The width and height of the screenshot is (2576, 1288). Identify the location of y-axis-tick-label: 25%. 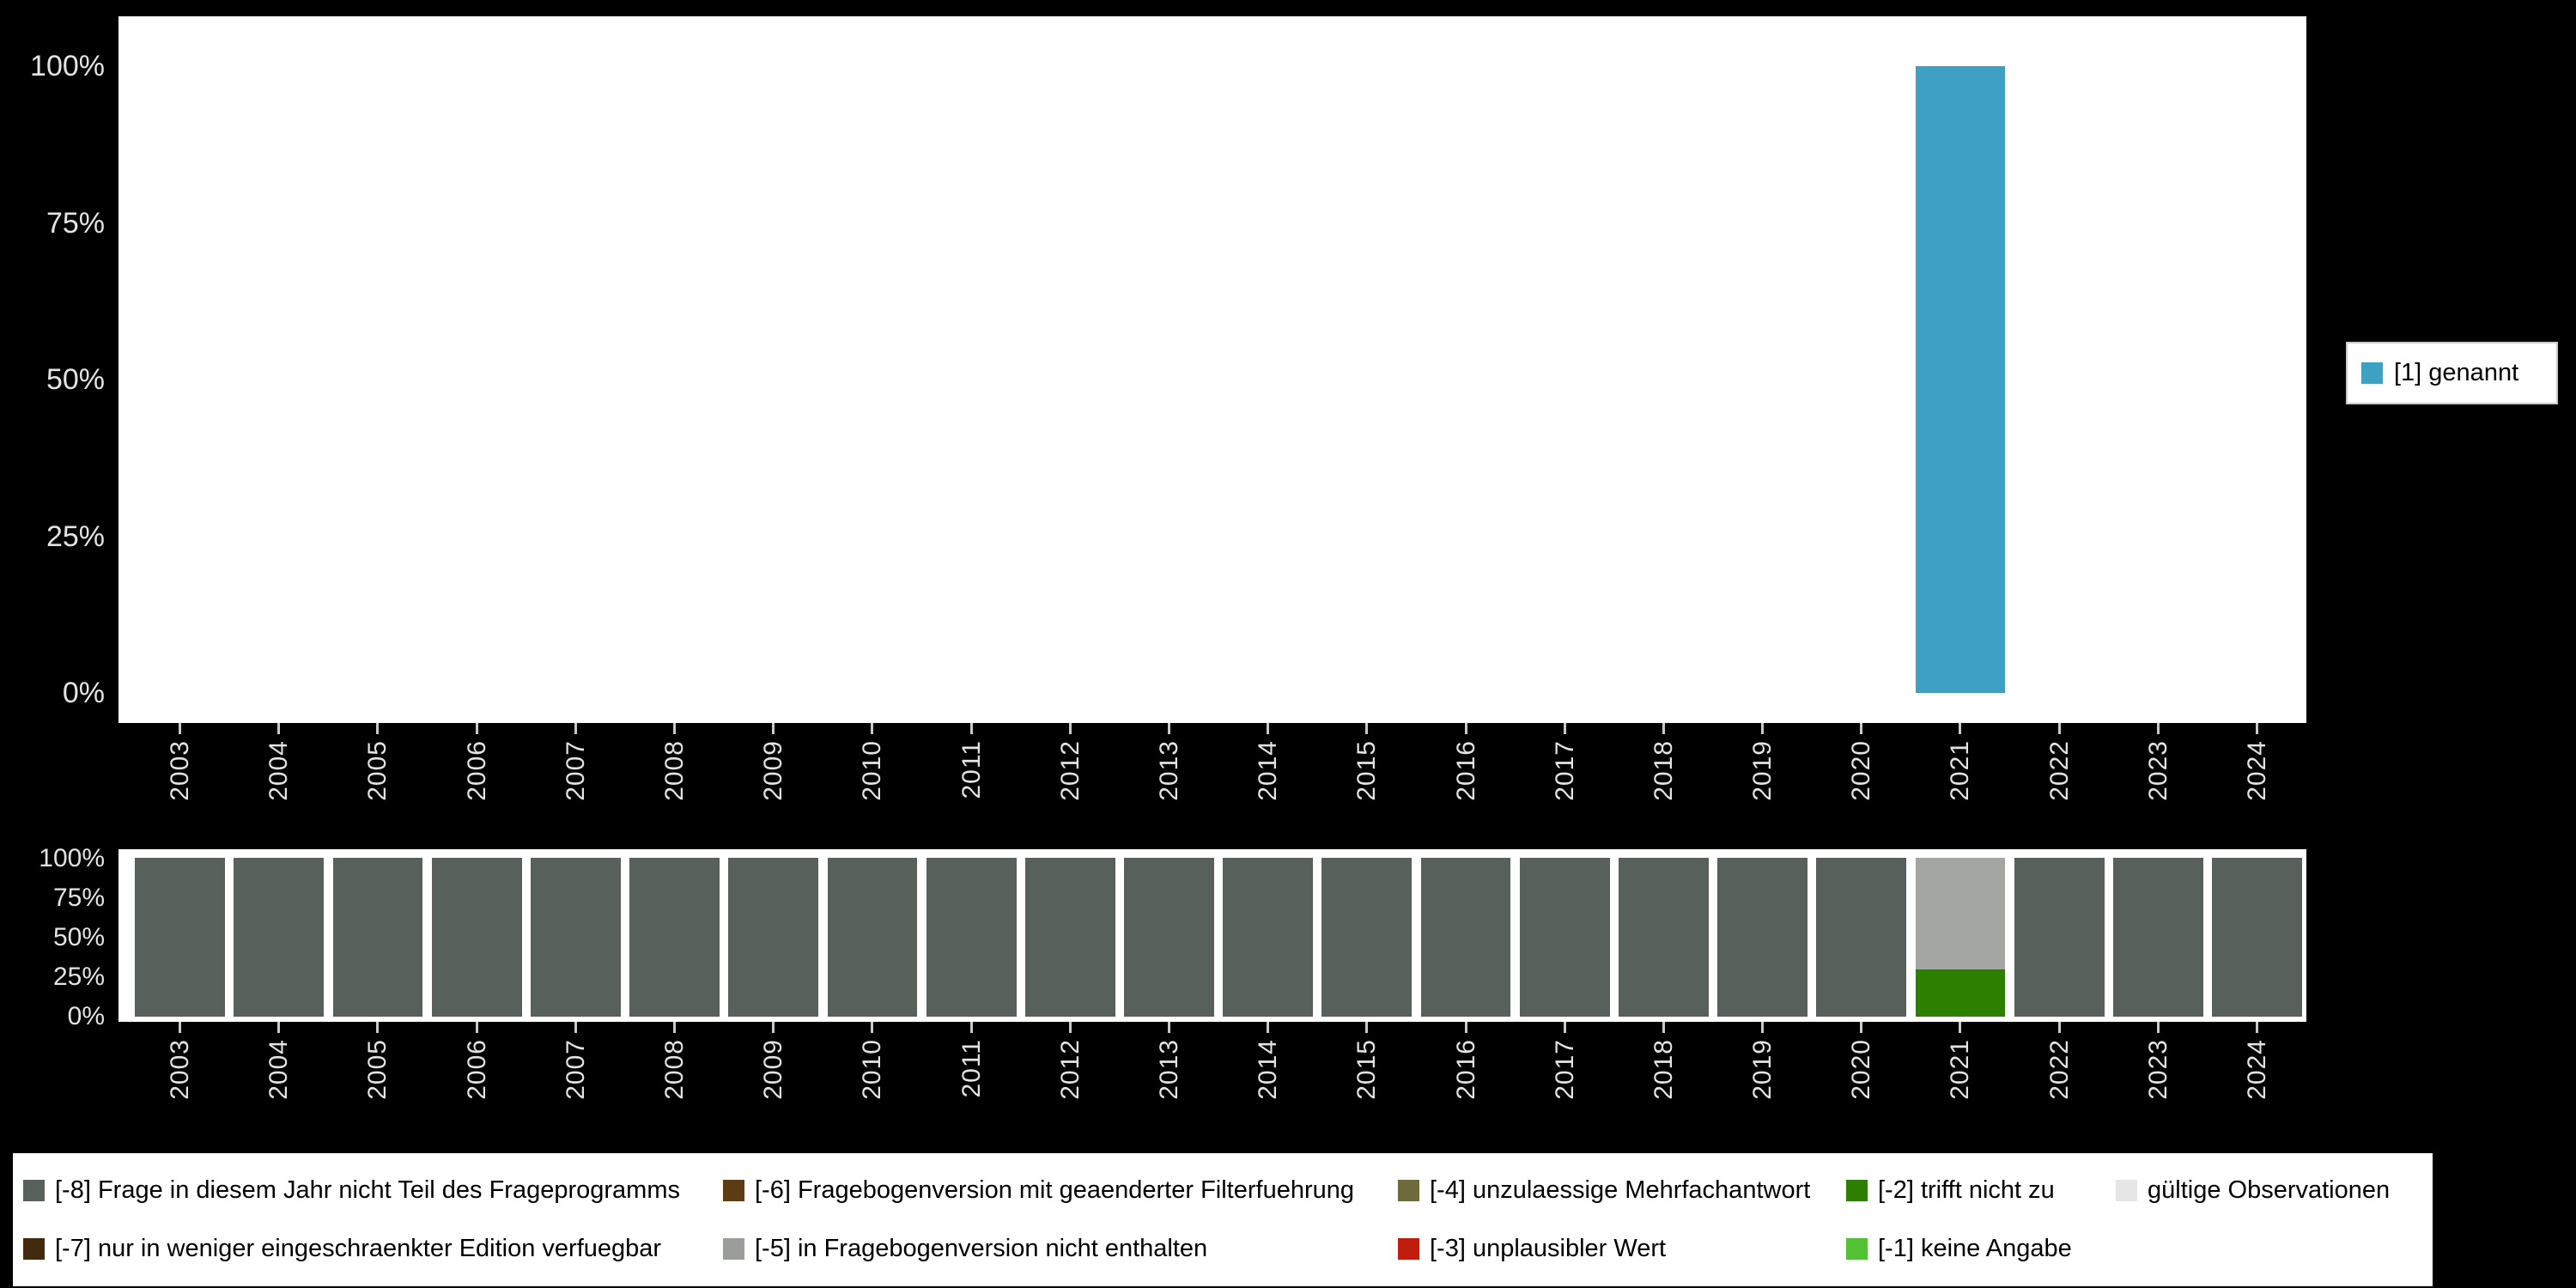
(78, 977).